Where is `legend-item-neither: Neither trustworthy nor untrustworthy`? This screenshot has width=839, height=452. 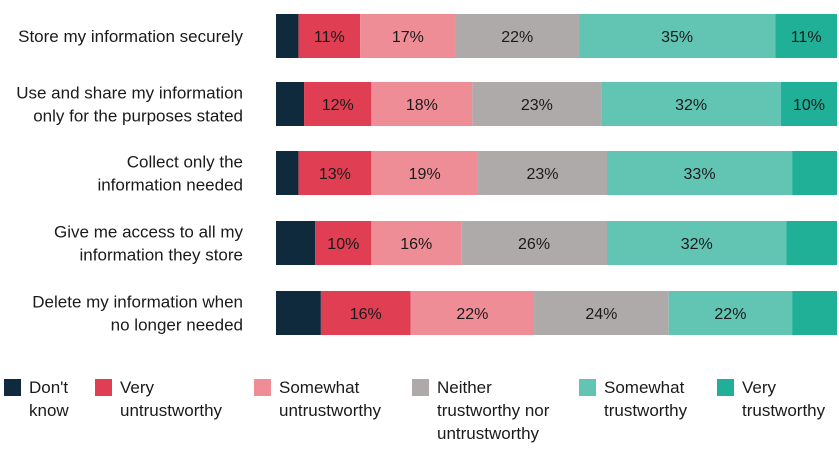
legend-item-neither: Neither trustworthy nor untrustworthy is located at coordinates (480, 410).